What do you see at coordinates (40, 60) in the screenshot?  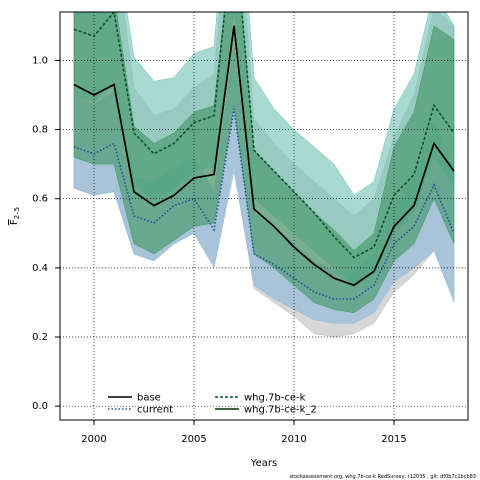 I see `y-tick-label-5: 1.0` at bounding box center [40, 60].